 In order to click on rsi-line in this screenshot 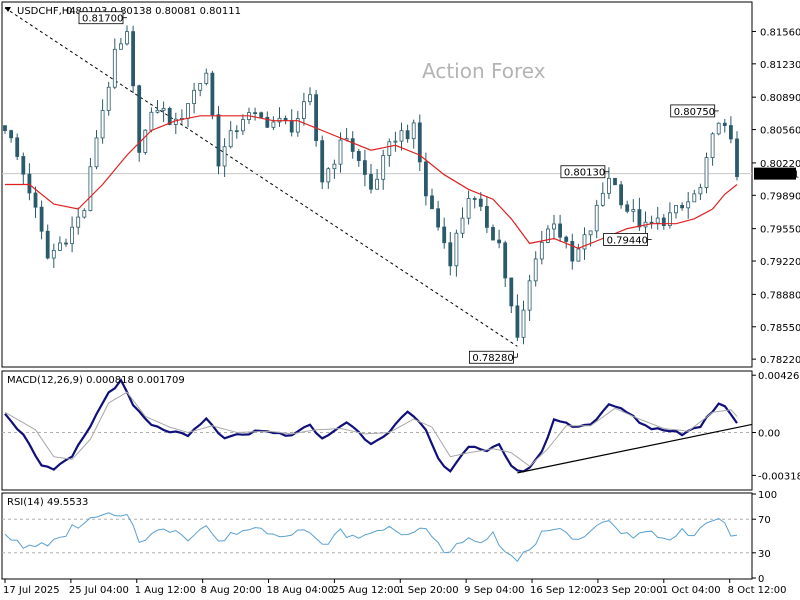, I will do `click(371, 537)`.